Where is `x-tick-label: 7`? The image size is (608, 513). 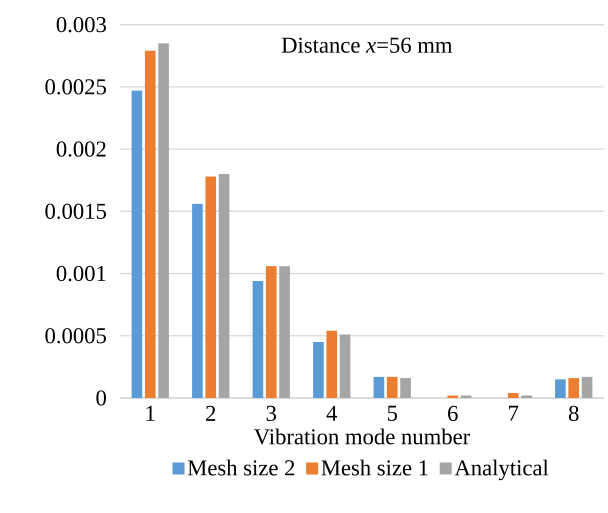 x-tick-label: 7 is located at coordinates (513, 413).